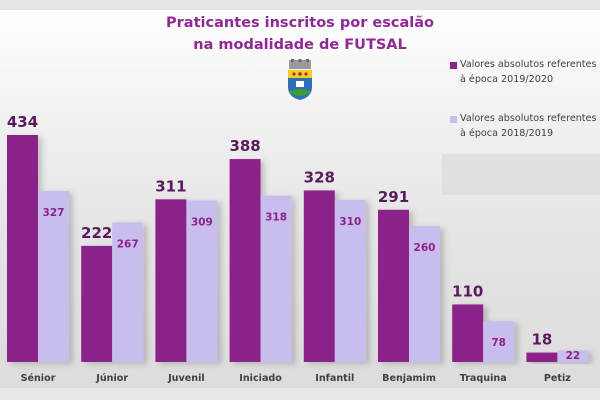 The width and height of the screenshot is (600, 400). What do you see at coordinates (409, 378) in the screenshot?
I see `x-tick-label: Benjamim` at bounding box center [409, 378].